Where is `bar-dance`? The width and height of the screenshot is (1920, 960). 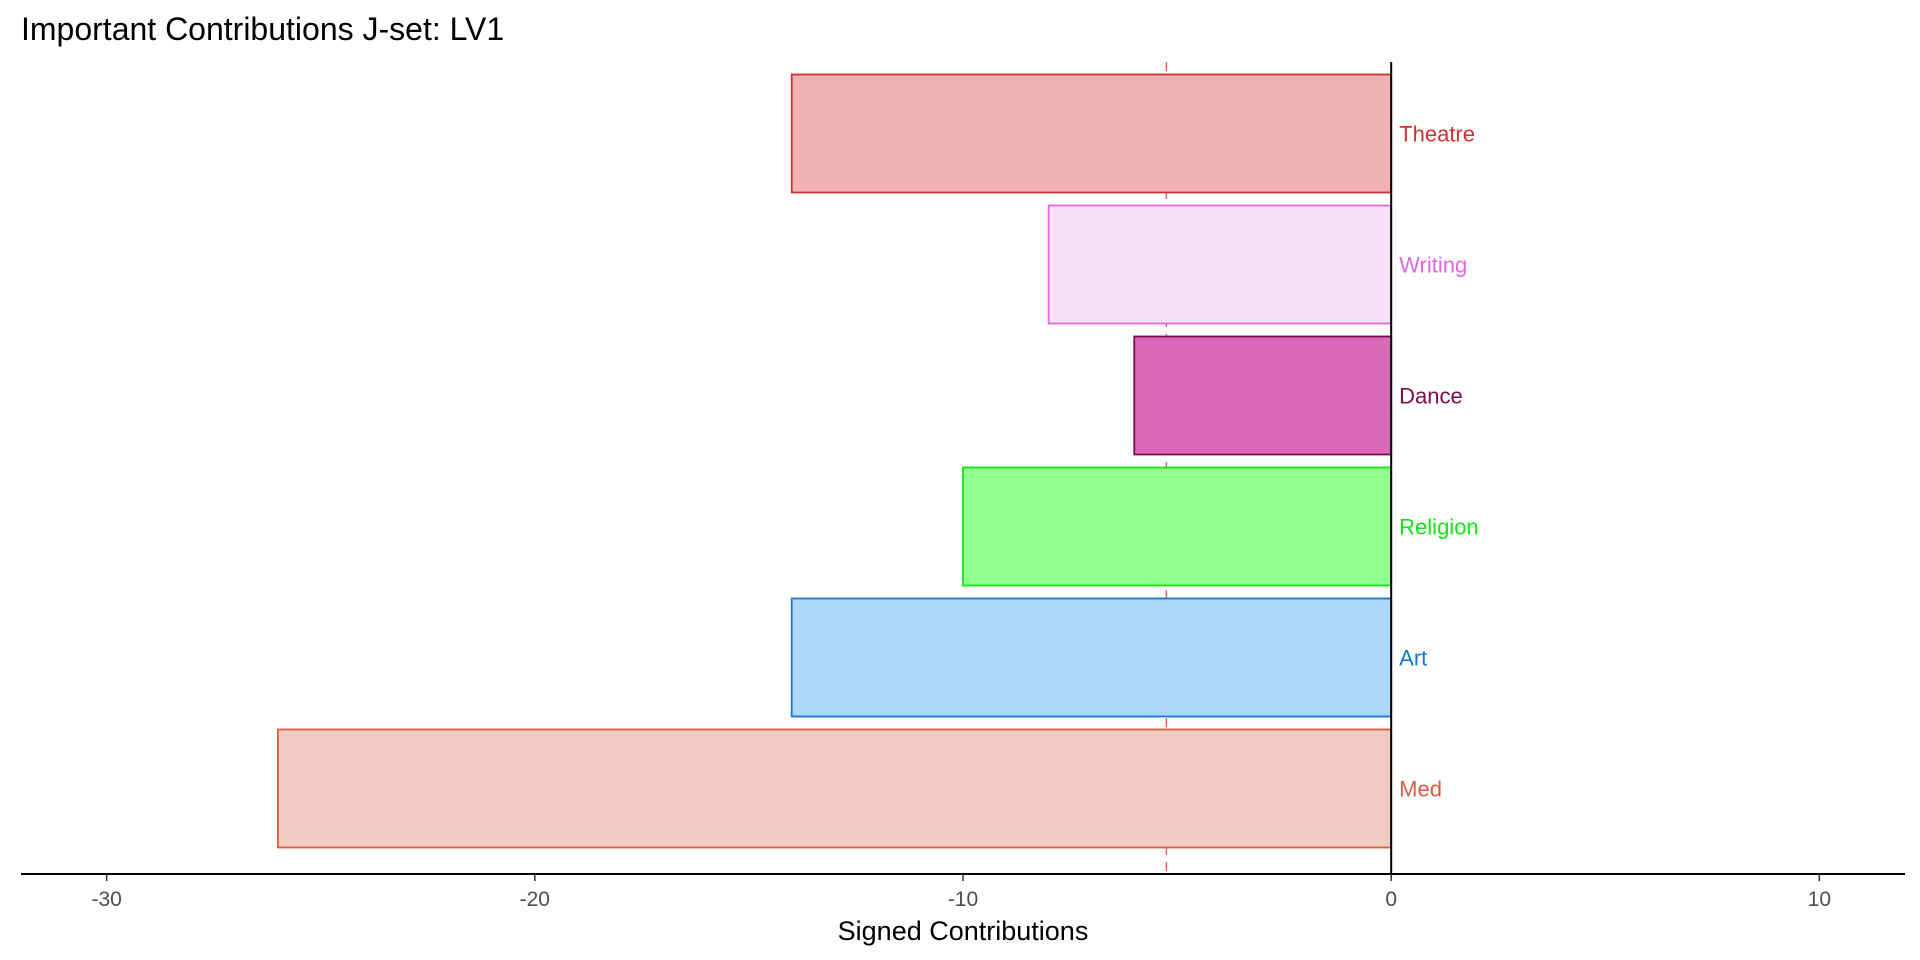
bar-dance is located at coordinates (1263, 395).